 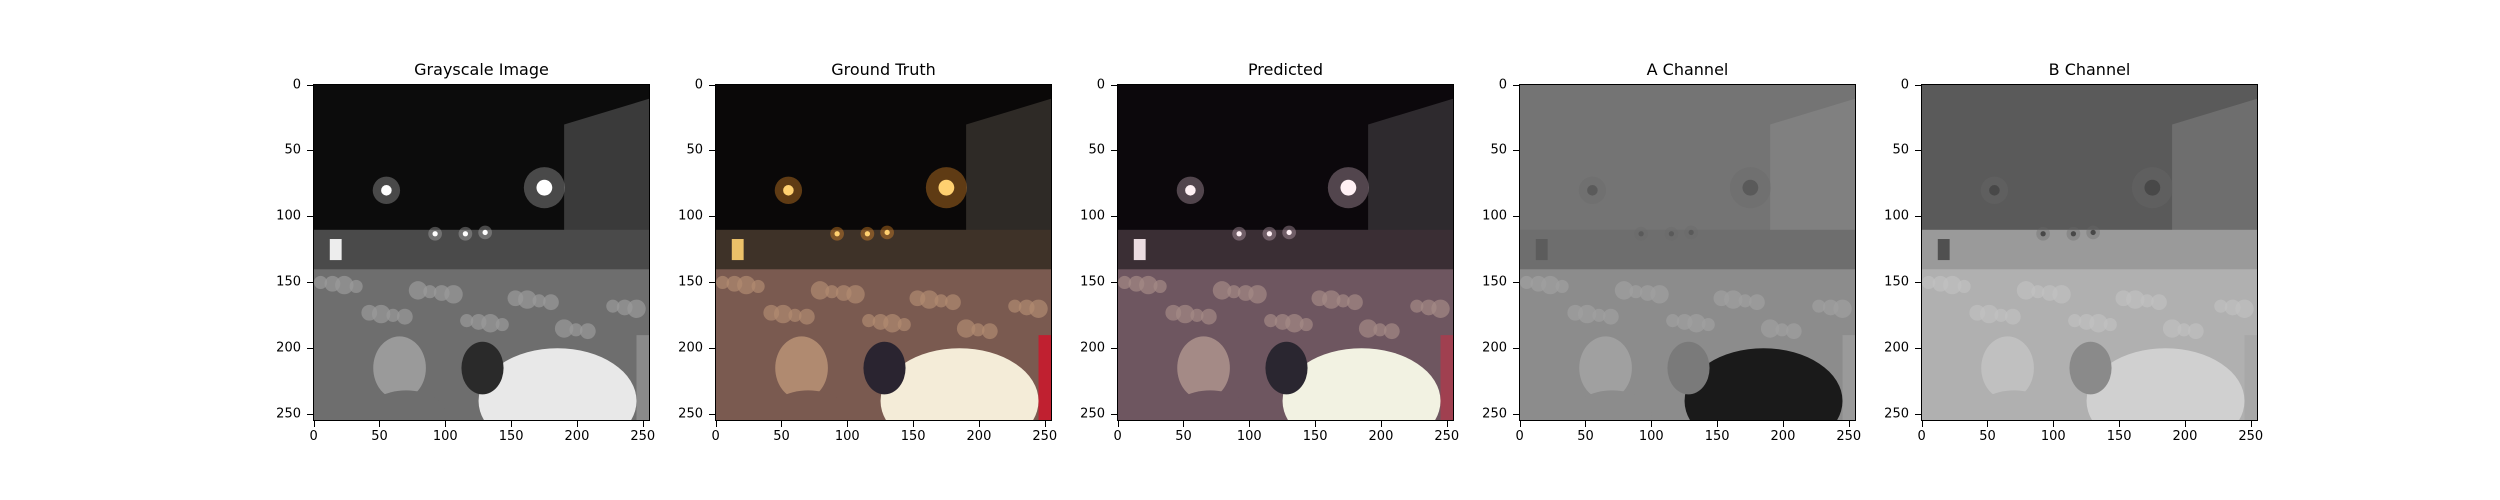 I want to click on grayscale-image, so click(x=481, y=252).